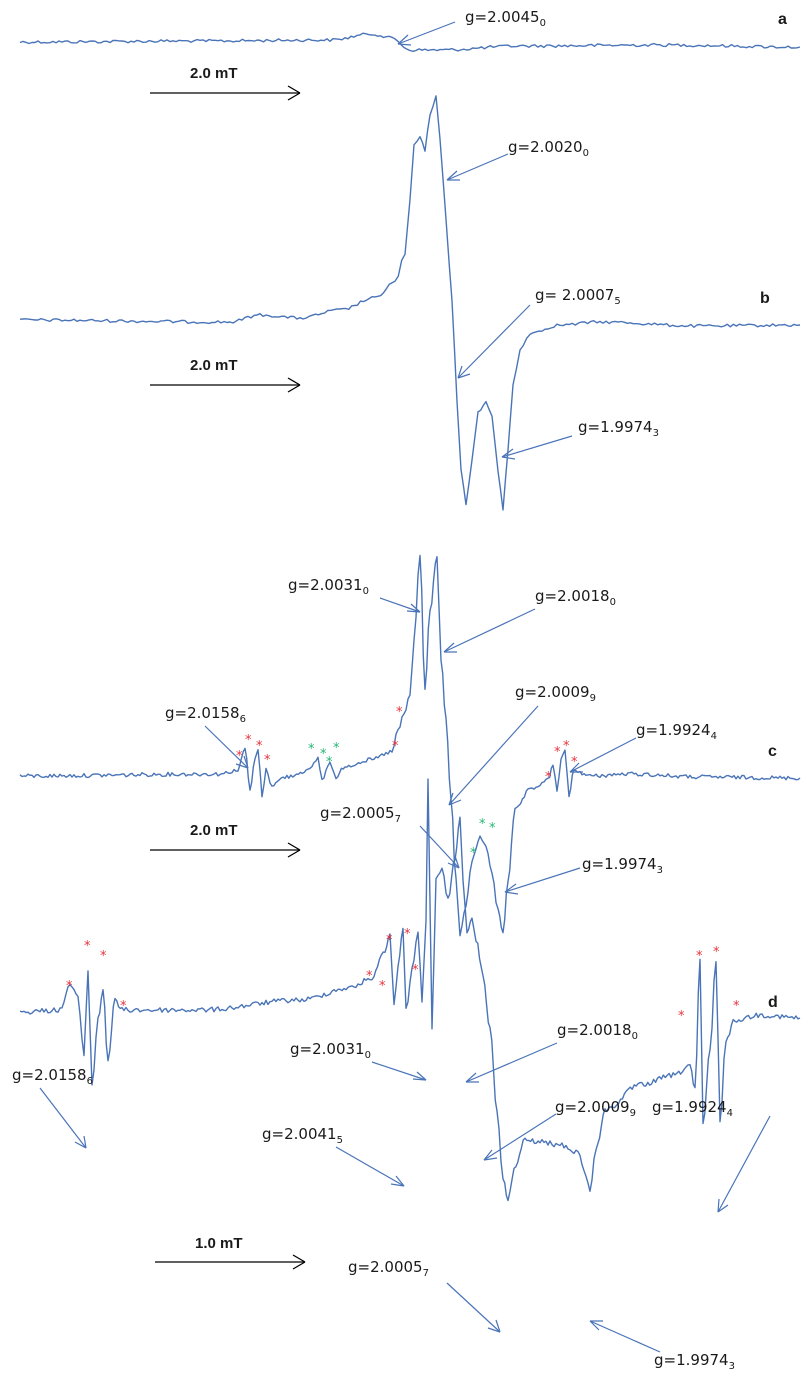 The height and width of the screenshot is (1393, 811). I want to click on g-label-c-1: g=2.00310, so click(328, 586).